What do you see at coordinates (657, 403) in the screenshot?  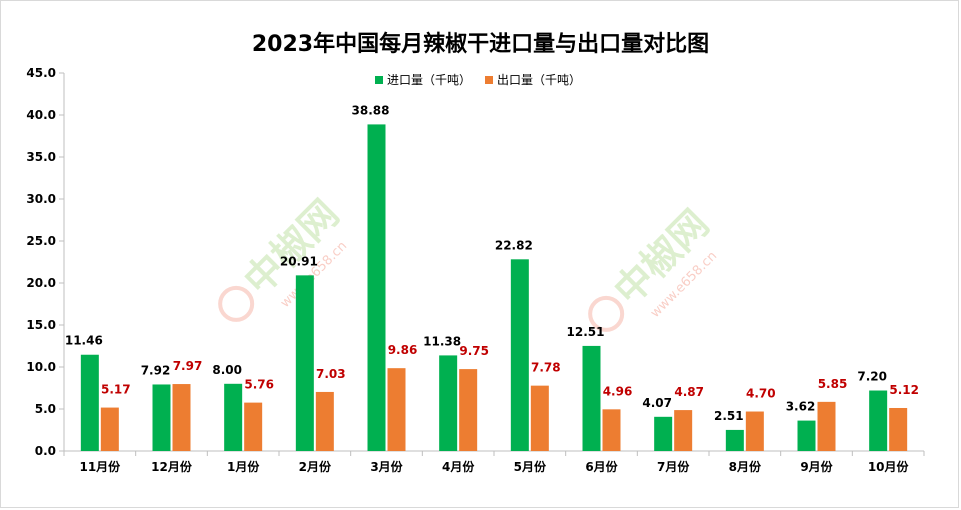 I see `data-label-import: 4.07` at bounding box center [657, 403].